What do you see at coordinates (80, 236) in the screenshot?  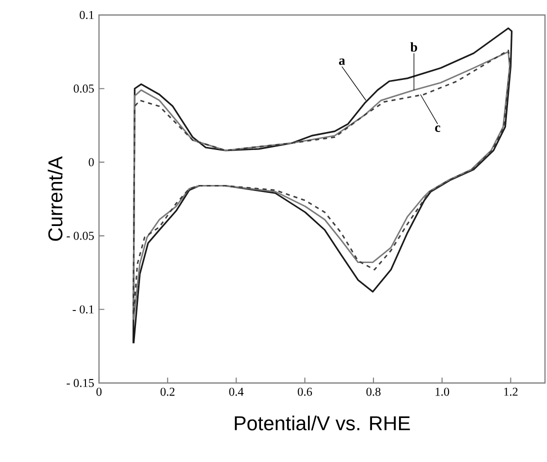 I see `y-tick-label: - 0.05` at bounding box center [80, 236].